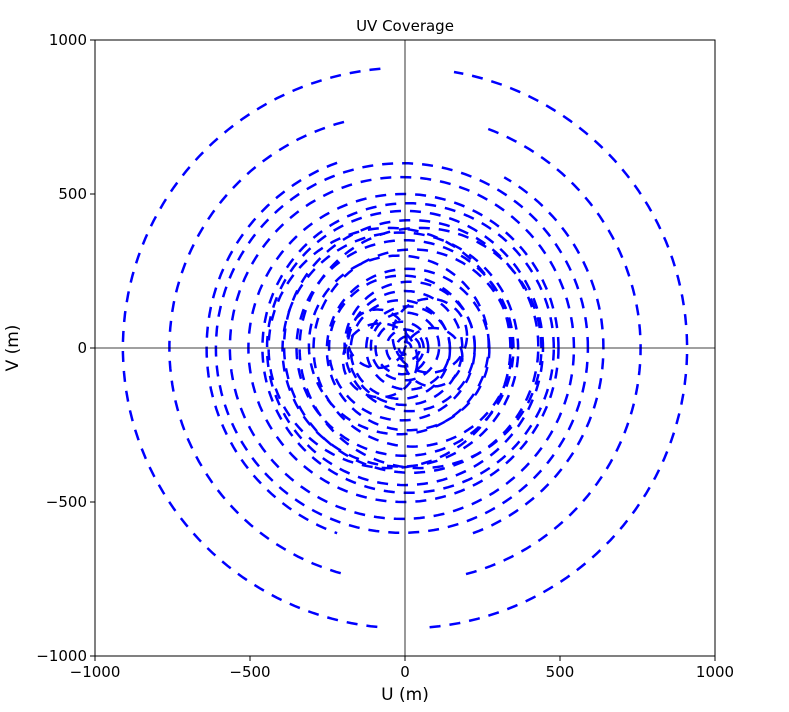  I want to click on y-tick-label-0: −1000, so click(61, 656).